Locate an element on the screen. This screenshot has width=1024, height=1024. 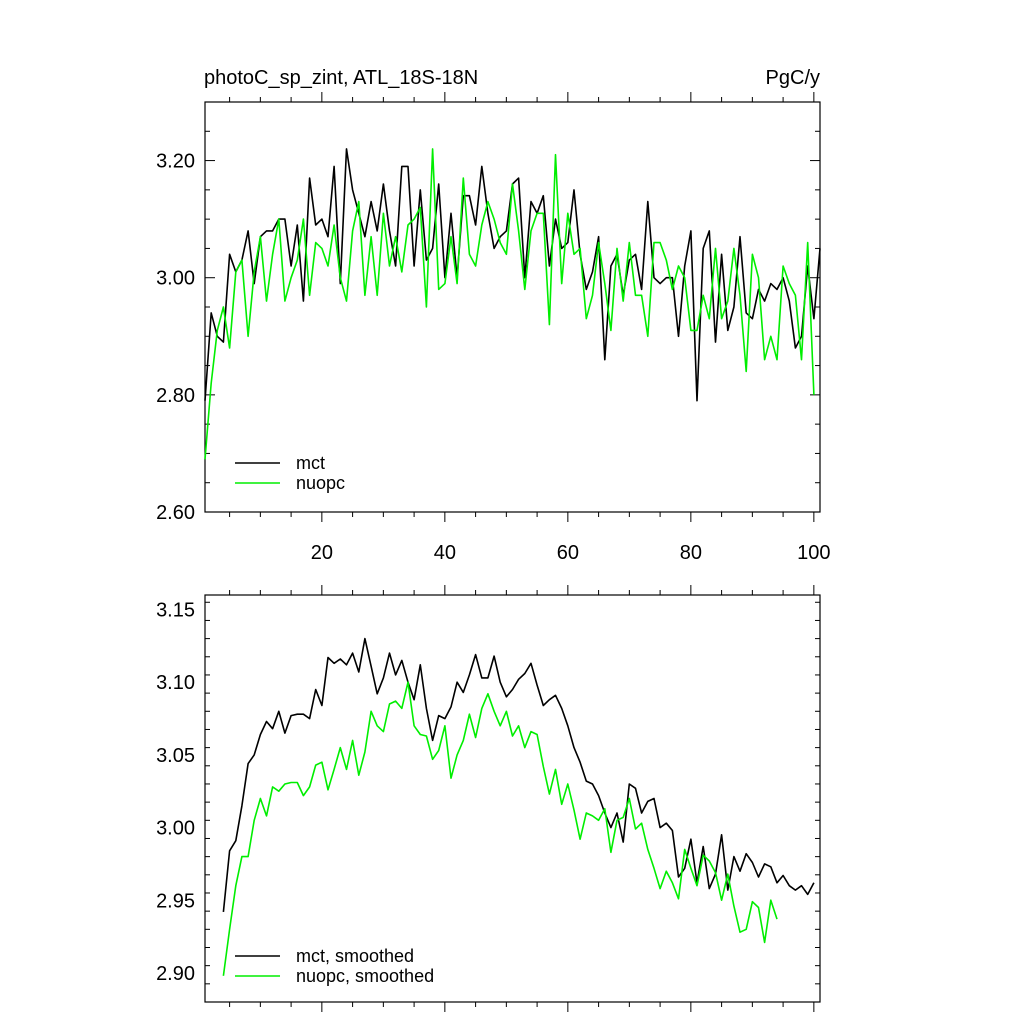
y-tick-label: 3.05 is located at coordinates (175, 756).